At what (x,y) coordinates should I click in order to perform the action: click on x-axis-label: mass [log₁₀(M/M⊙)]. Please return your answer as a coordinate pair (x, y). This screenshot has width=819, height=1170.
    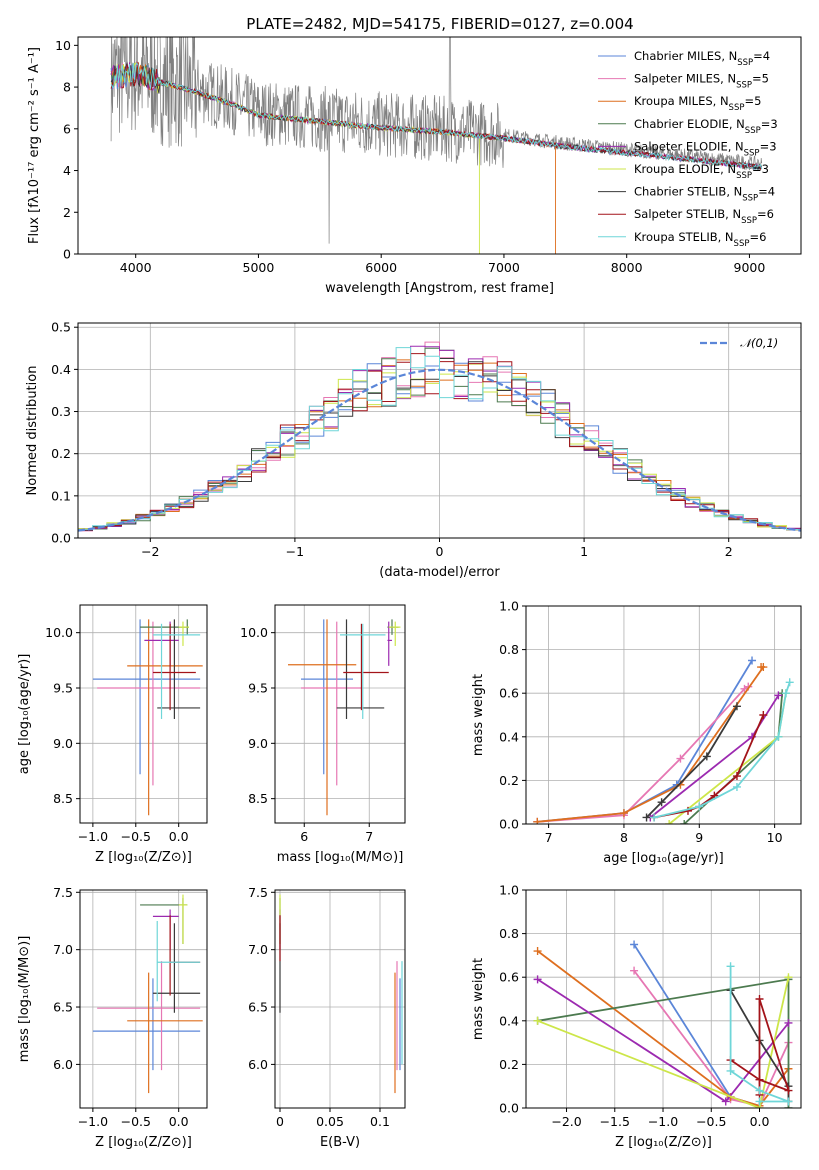
    Looking at the image, I should click on (340, 857).